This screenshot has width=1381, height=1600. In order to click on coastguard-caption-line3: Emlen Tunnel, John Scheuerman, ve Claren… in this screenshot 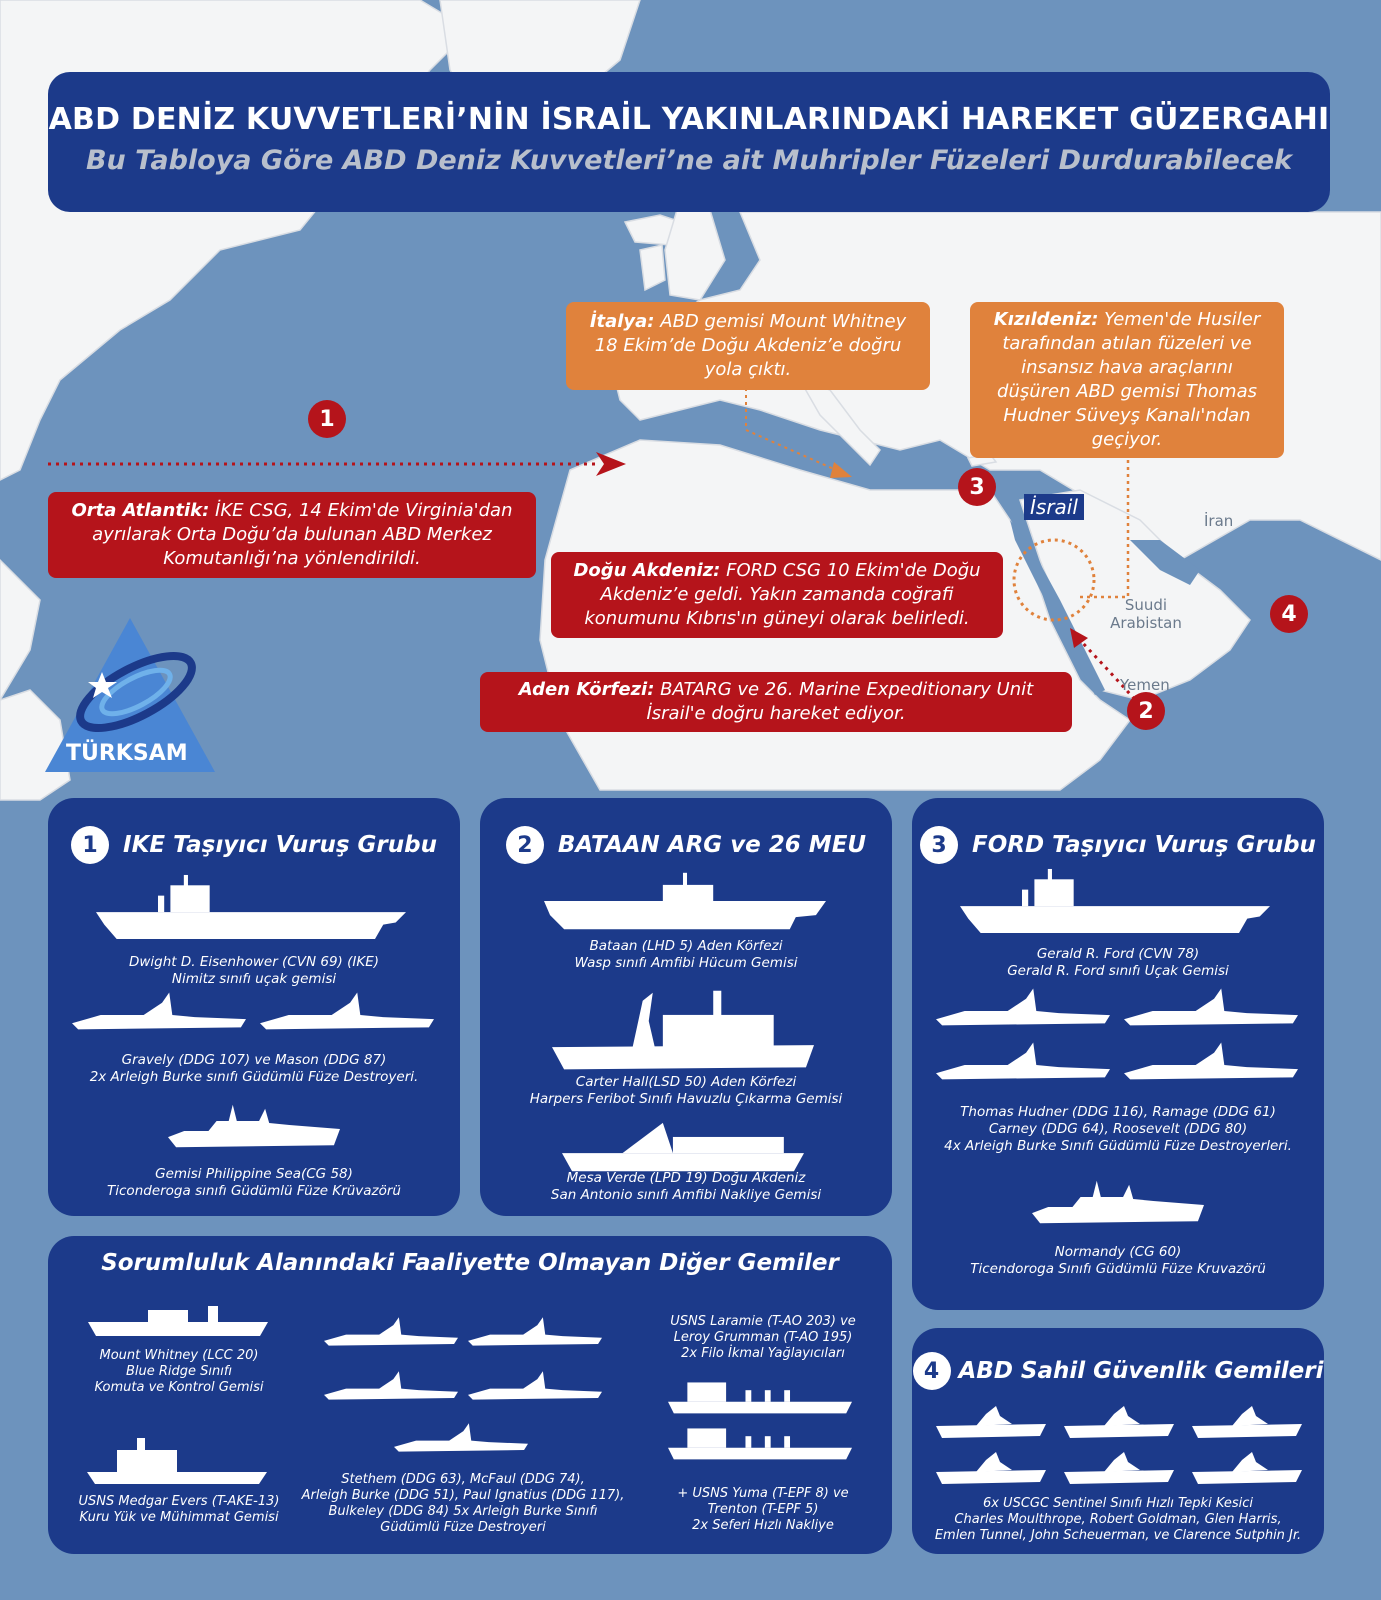, I will do `click(1118, 1535)`.